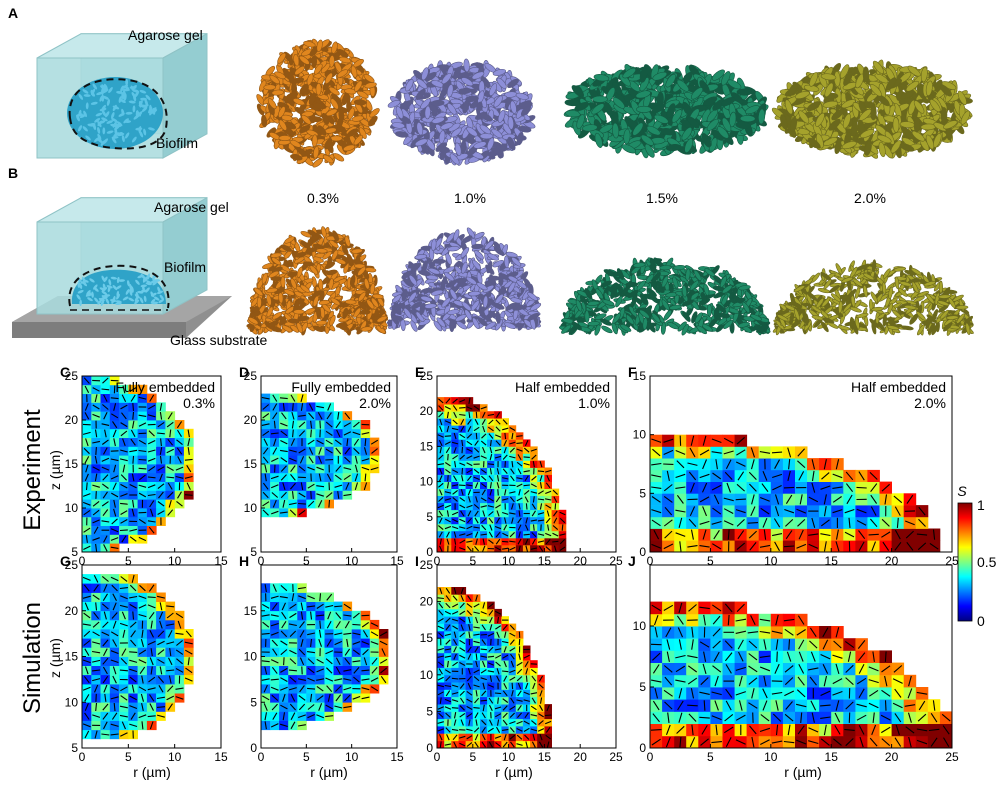  I want to click on z-axis-label-sim: z (µm), so click(55, 658).